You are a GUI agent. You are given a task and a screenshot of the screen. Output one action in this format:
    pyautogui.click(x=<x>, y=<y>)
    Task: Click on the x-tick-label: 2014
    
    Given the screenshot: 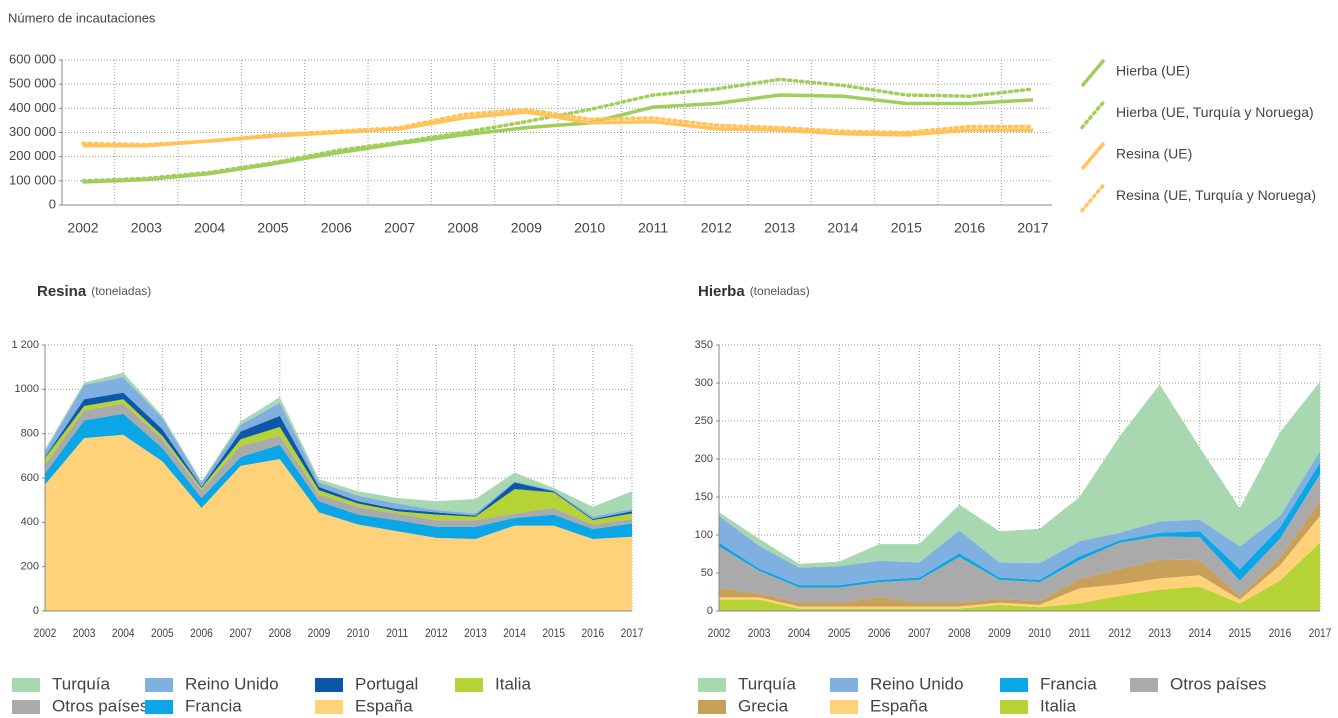 What is the action you would take?
    pyautogui.click(x=514, y=633)
    